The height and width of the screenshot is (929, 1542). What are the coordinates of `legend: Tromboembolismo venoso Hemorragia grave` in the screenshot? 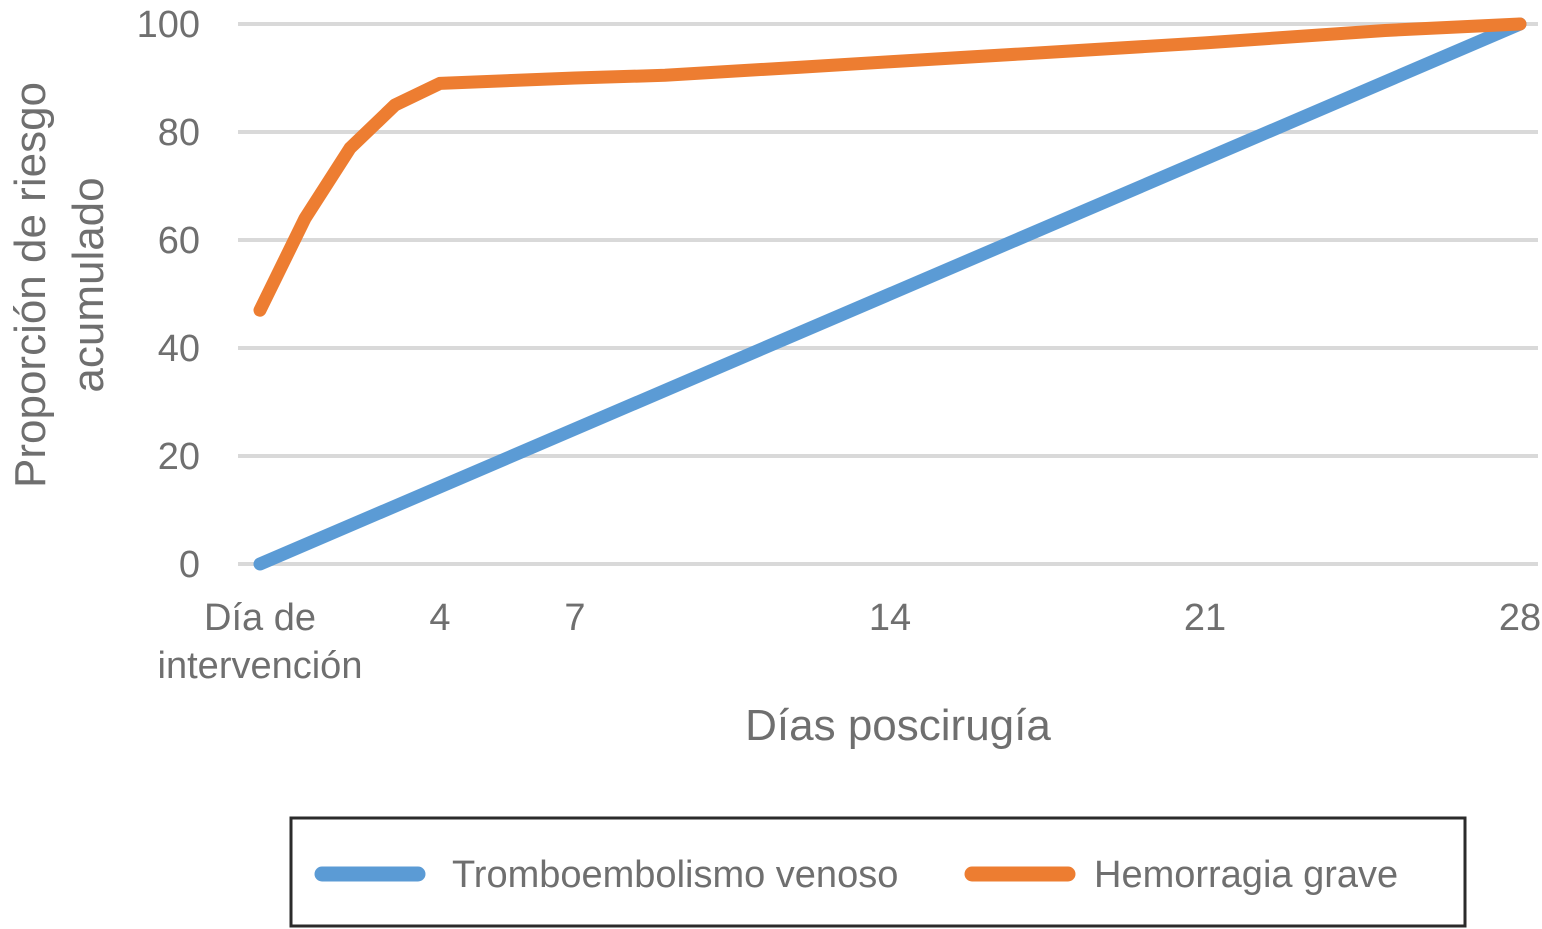 It's located at (878, 872).